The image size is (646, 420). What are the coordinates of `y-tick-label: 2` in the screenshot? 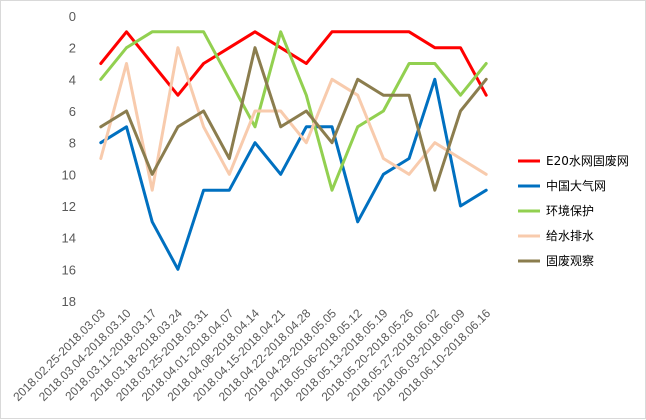 It's located at (72, 48).